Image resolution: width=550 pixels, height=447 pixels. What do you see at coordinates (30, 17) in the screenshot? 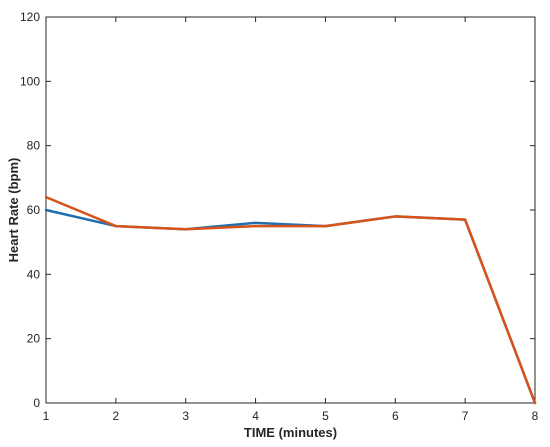
I see `y-tick-label: 120` at bounding box center [30, 17].